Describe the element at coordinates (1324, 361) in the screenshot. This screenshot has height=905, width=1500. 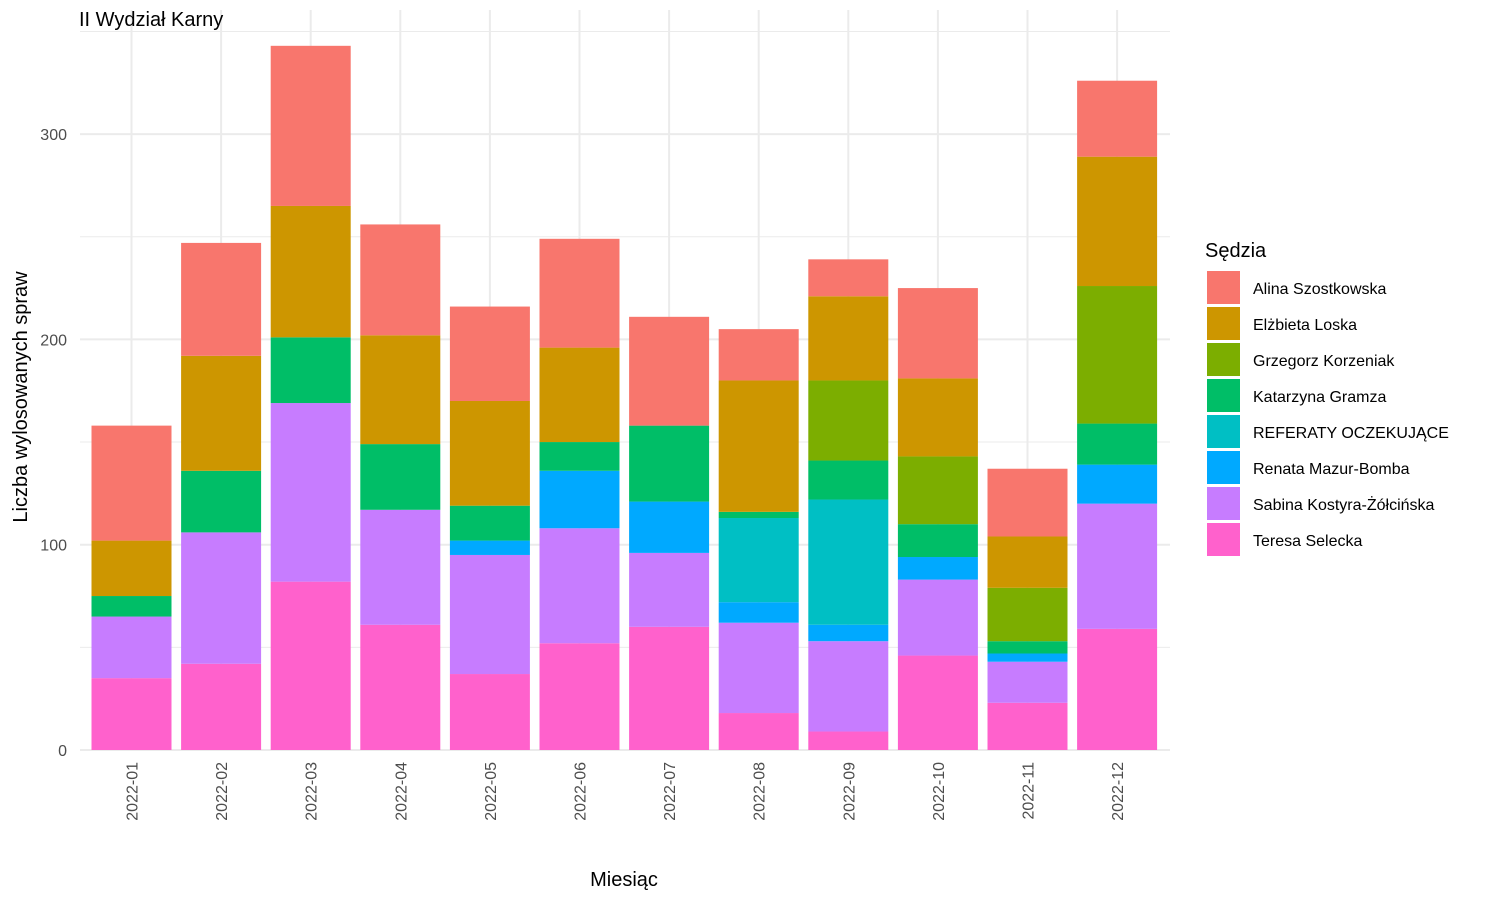
I see `legend-label: Grzegorz Korzeniak` at that location.